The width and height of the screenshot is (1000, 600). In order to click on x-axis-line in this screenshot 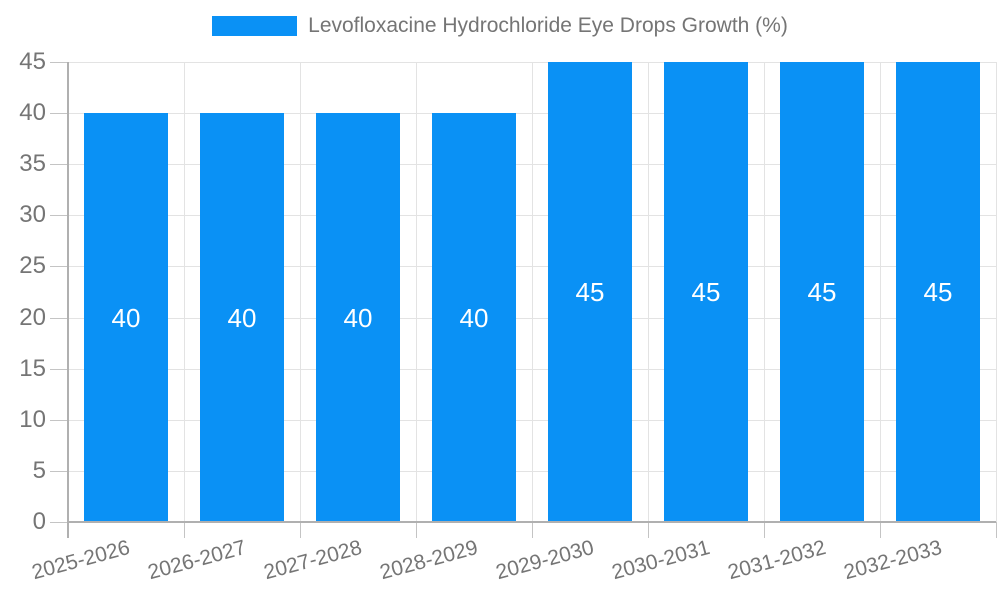, I will do `click(532, 522)`.